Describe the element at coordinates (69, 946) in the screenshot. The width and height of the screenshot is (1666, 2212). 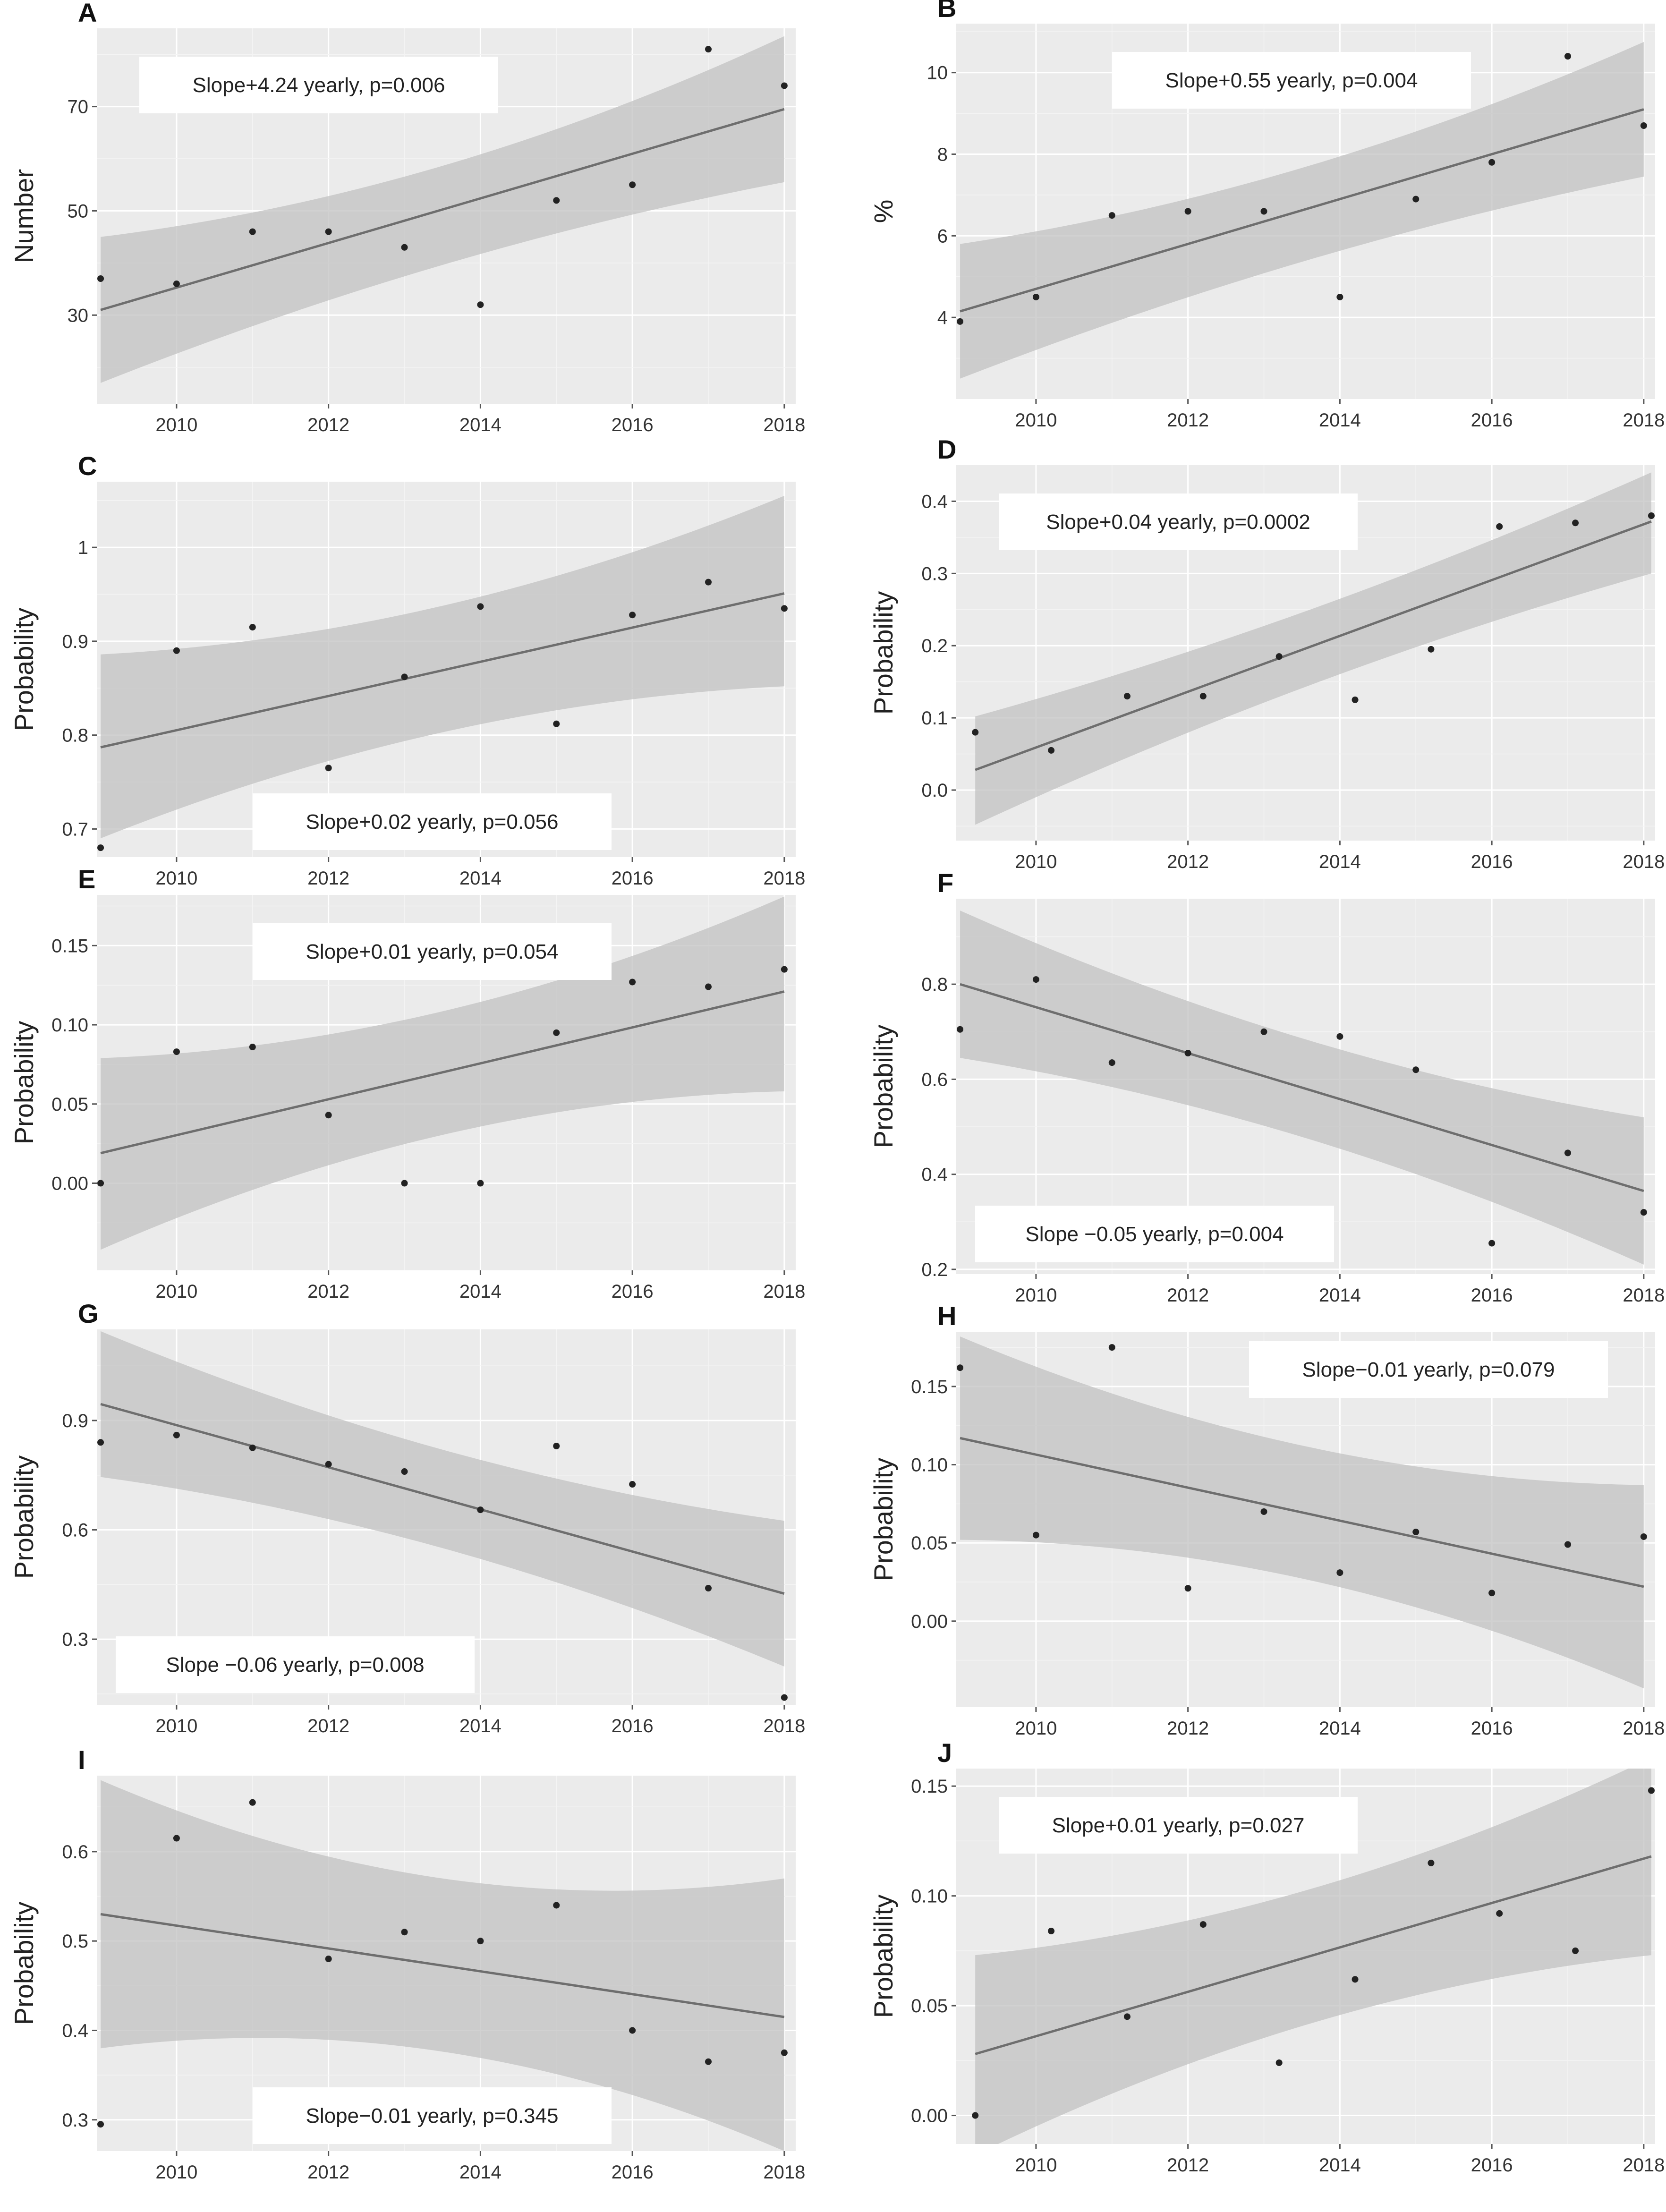
I see `y-tick-label: 0.15` at that location.